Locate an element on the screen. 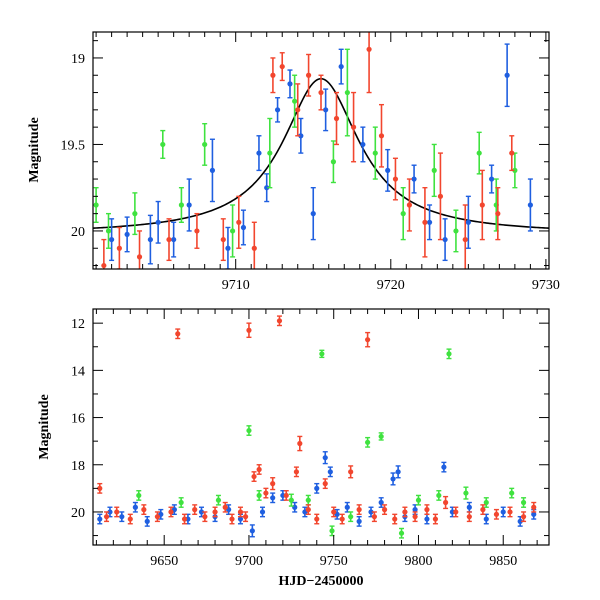 This screenshot has height=600, width=600. y-tick-label: 12 is located at coordinates (78, 324).